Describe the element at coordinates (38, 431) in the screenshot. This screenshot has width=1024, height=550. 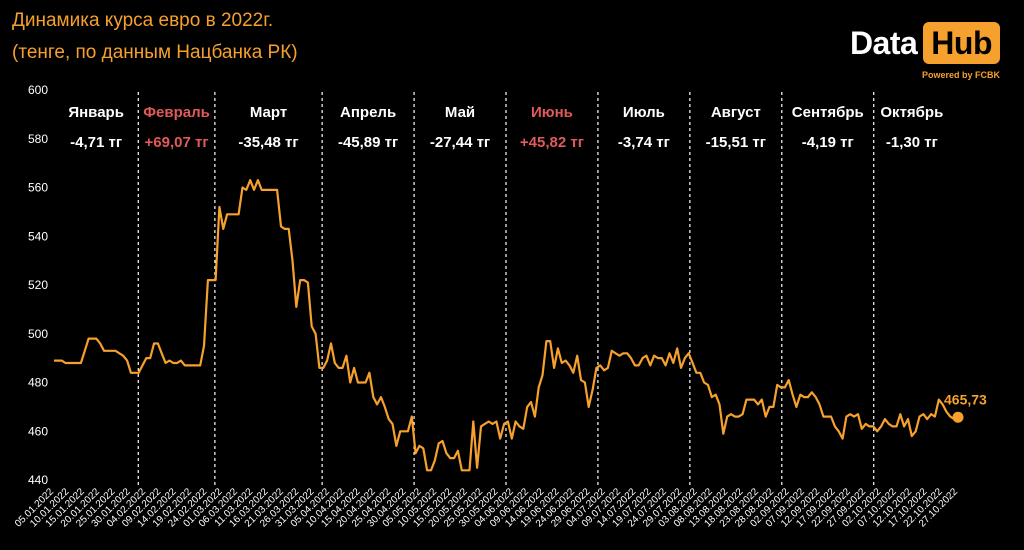
I see `y-tick-label: 460` at that location.